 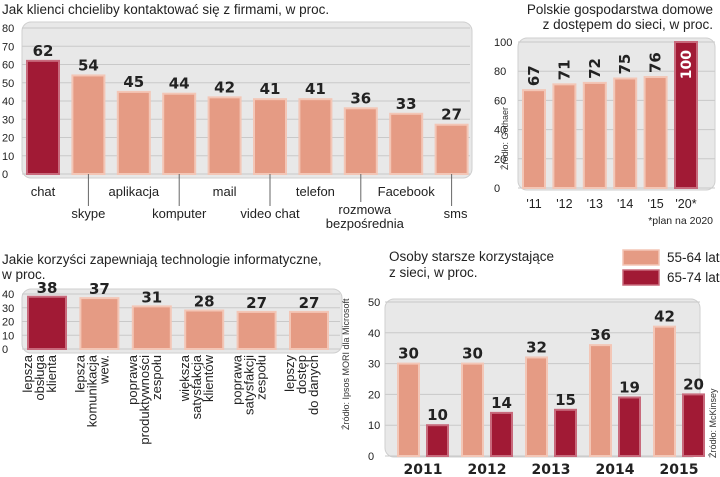 What do you see at coordinates (134, 191) in the screenshot?
I see `chart1-category-label: aplikacja` at bounding box center [134, 191].